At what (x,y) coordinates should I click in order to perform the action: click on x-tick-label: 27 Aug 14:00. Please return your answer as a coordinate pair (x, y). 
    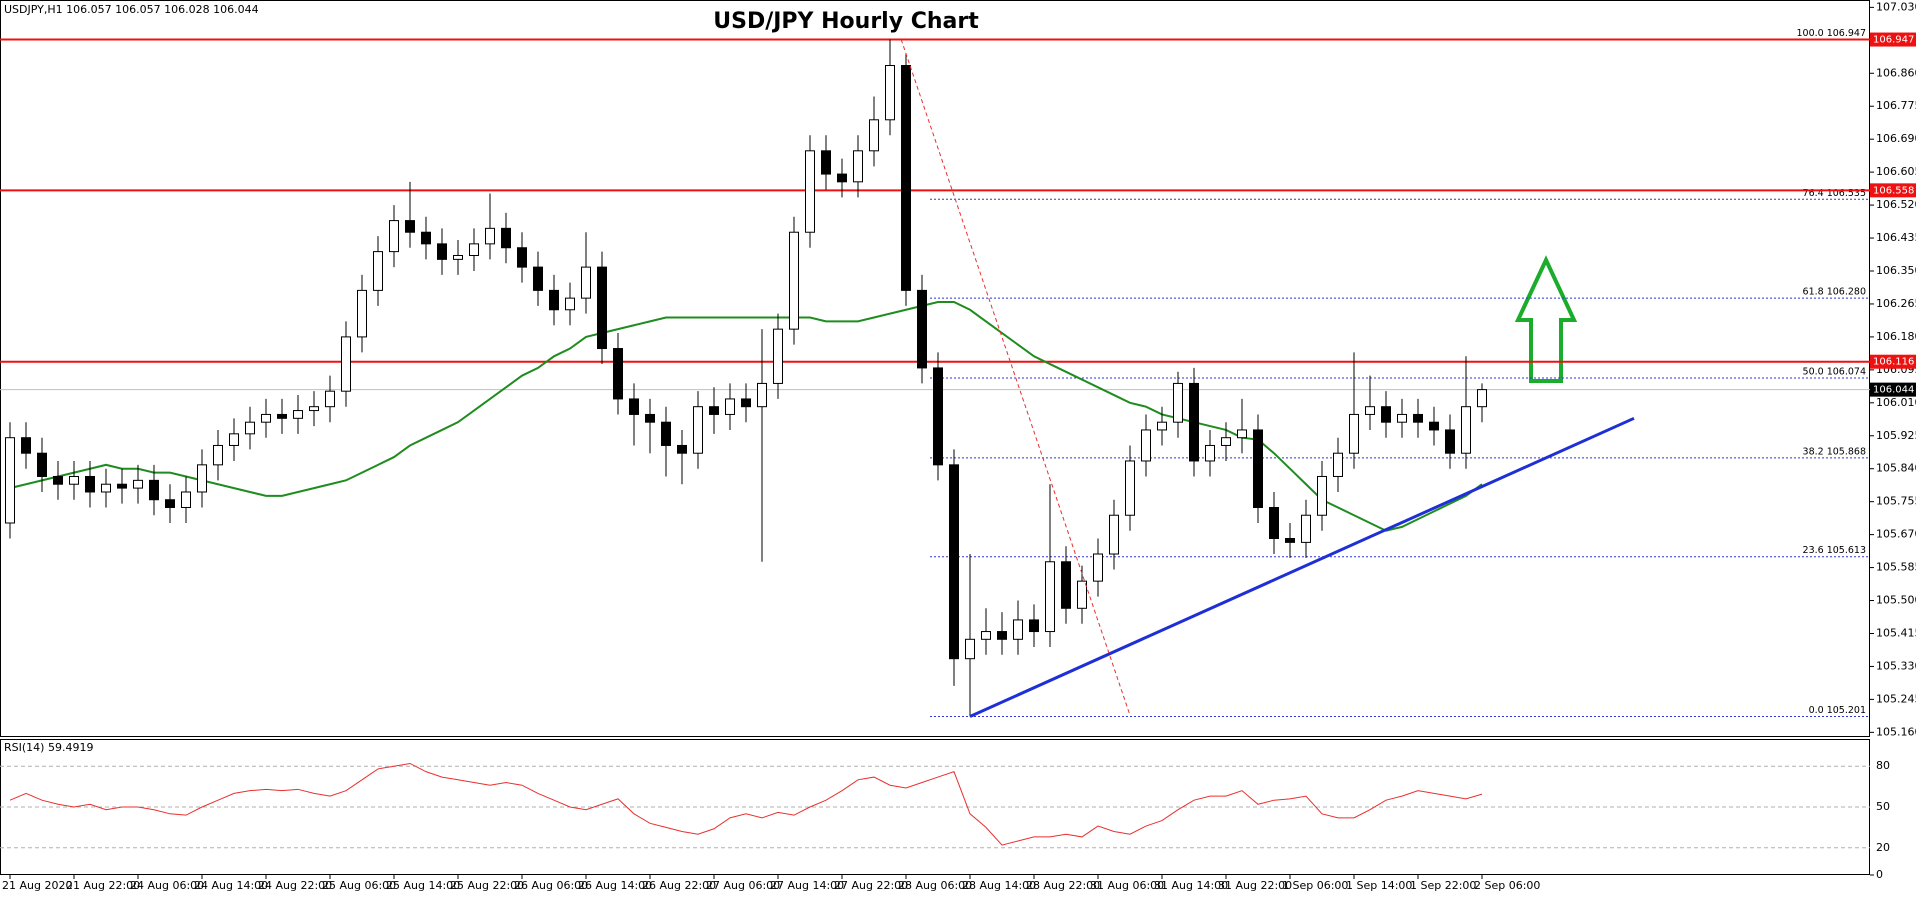
    Looking at the image, I should click on (807, 885).